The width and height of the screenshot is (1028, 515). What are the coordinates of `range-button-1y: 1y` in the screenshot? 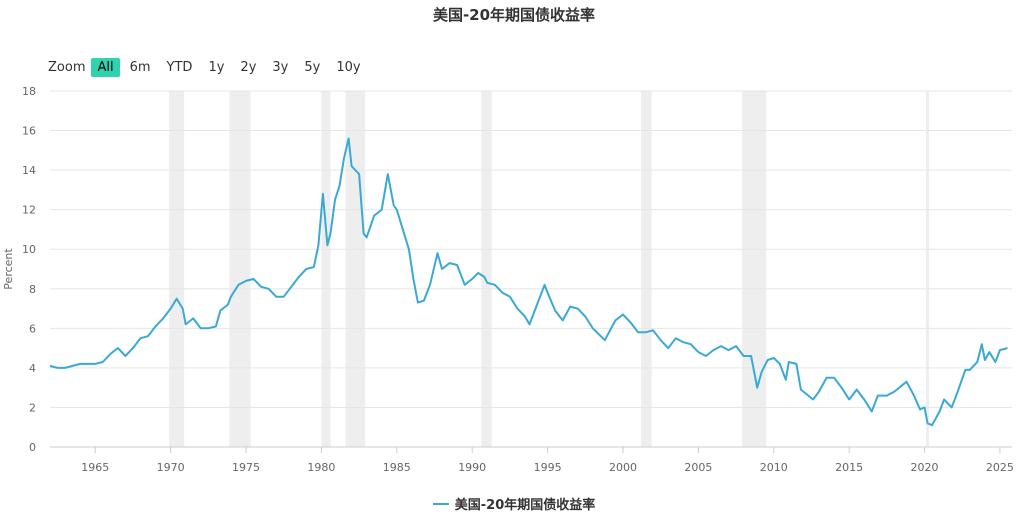 It's located at (216, 67).